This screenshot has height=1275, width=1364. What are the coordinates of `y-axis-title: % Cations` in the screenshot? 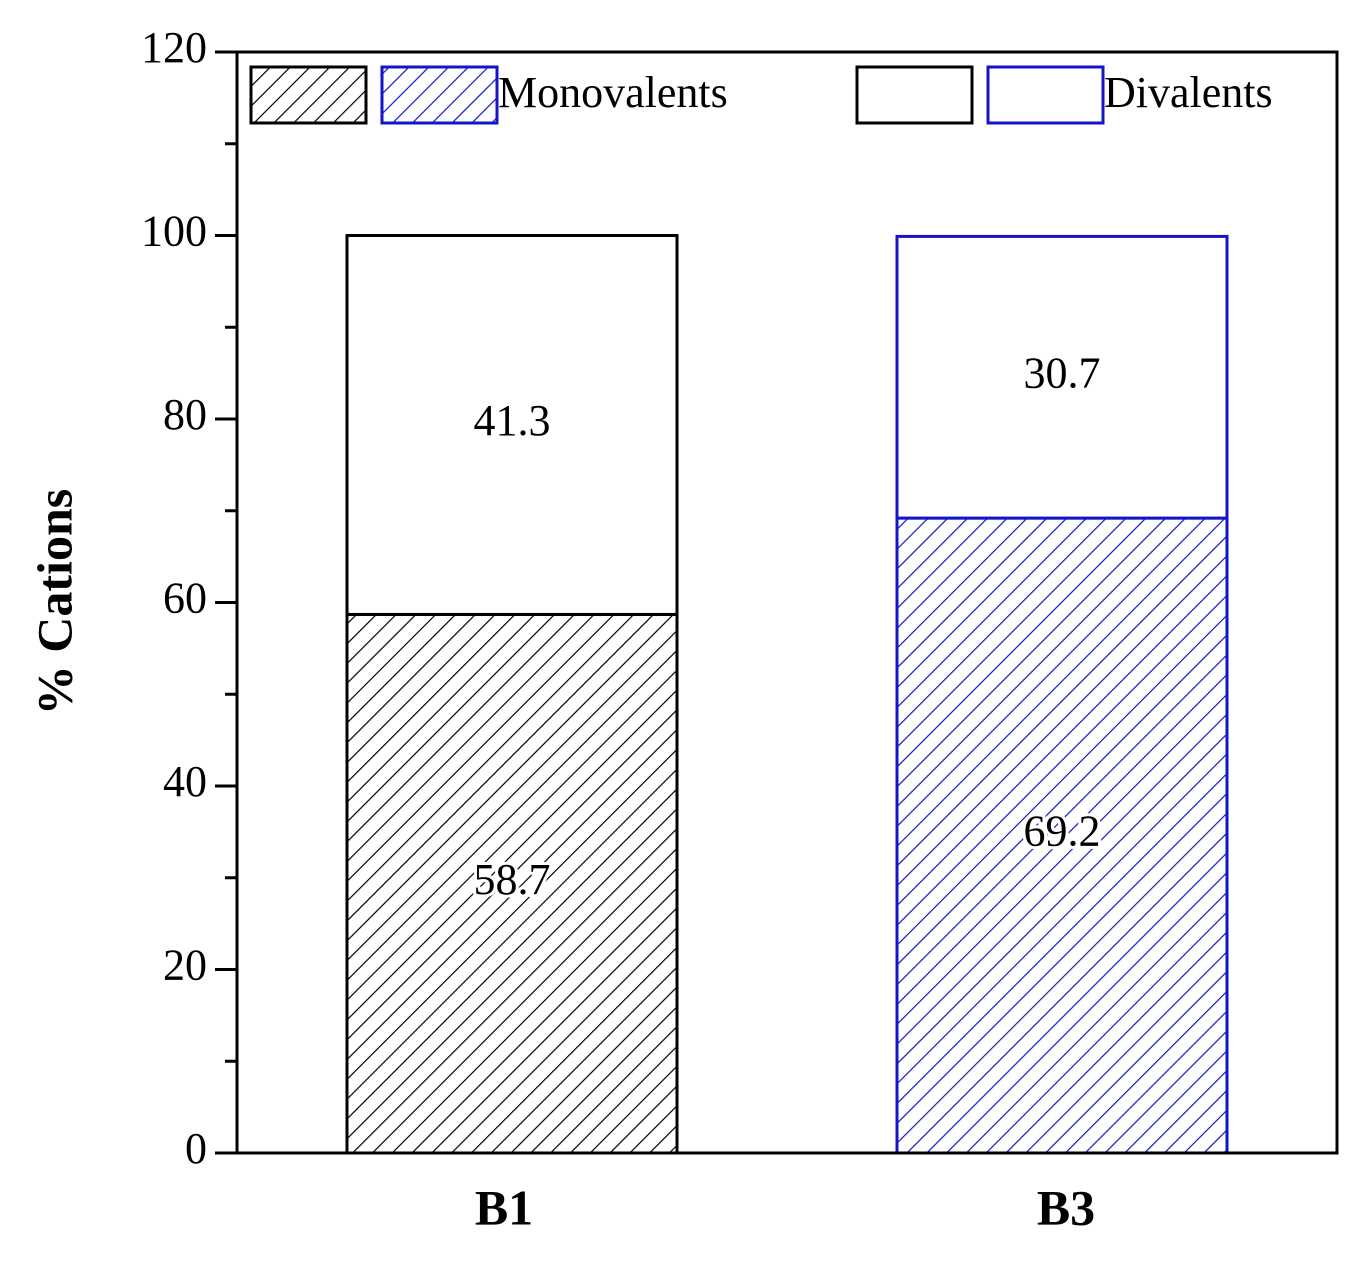 It's located at (54, 602).